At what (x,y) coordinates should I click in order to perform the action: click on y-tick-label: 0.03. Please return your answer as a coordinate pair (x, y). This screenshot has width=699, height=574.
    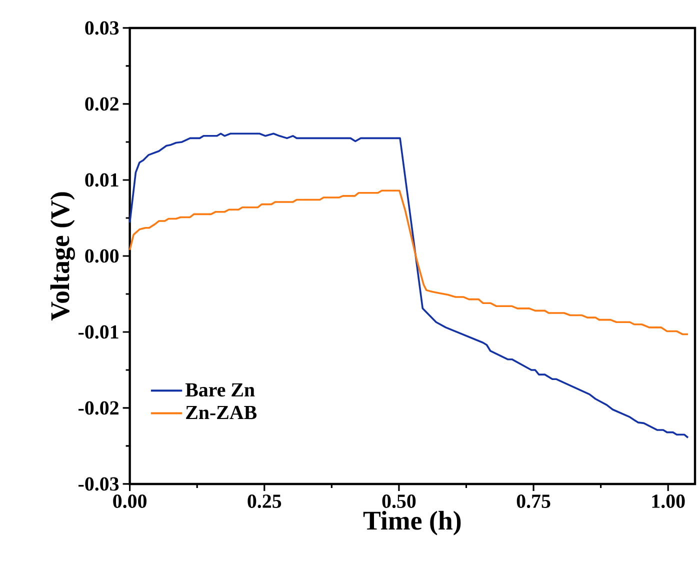
    Looking at the image, I should click on (102, 28).